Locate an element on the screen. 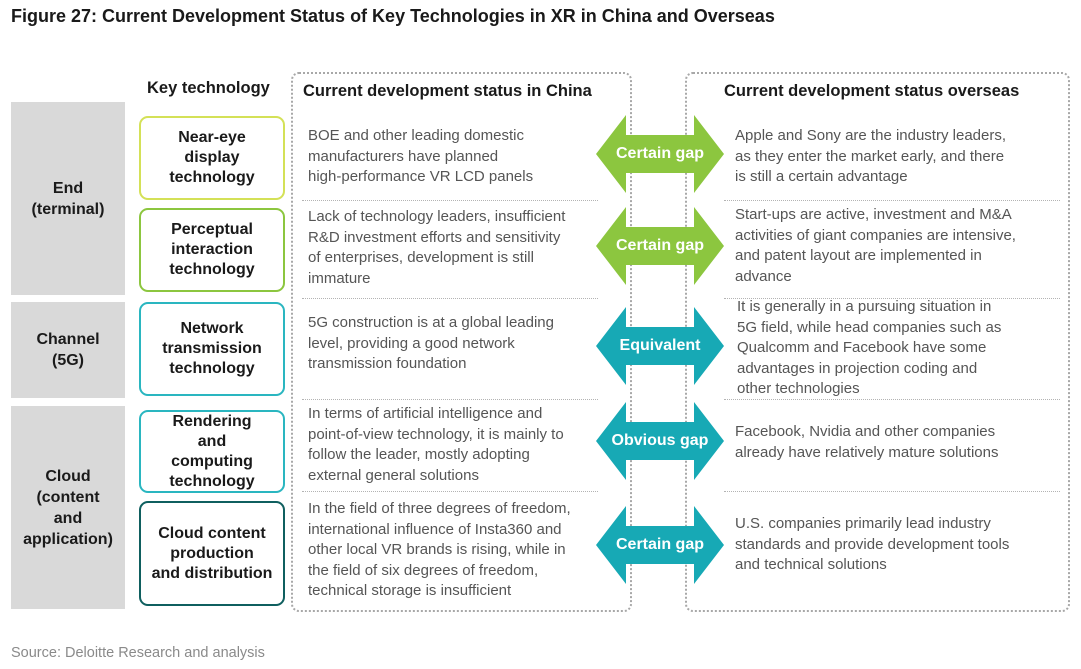  double-arrow-equivalent is located at coordinates (660, 346).